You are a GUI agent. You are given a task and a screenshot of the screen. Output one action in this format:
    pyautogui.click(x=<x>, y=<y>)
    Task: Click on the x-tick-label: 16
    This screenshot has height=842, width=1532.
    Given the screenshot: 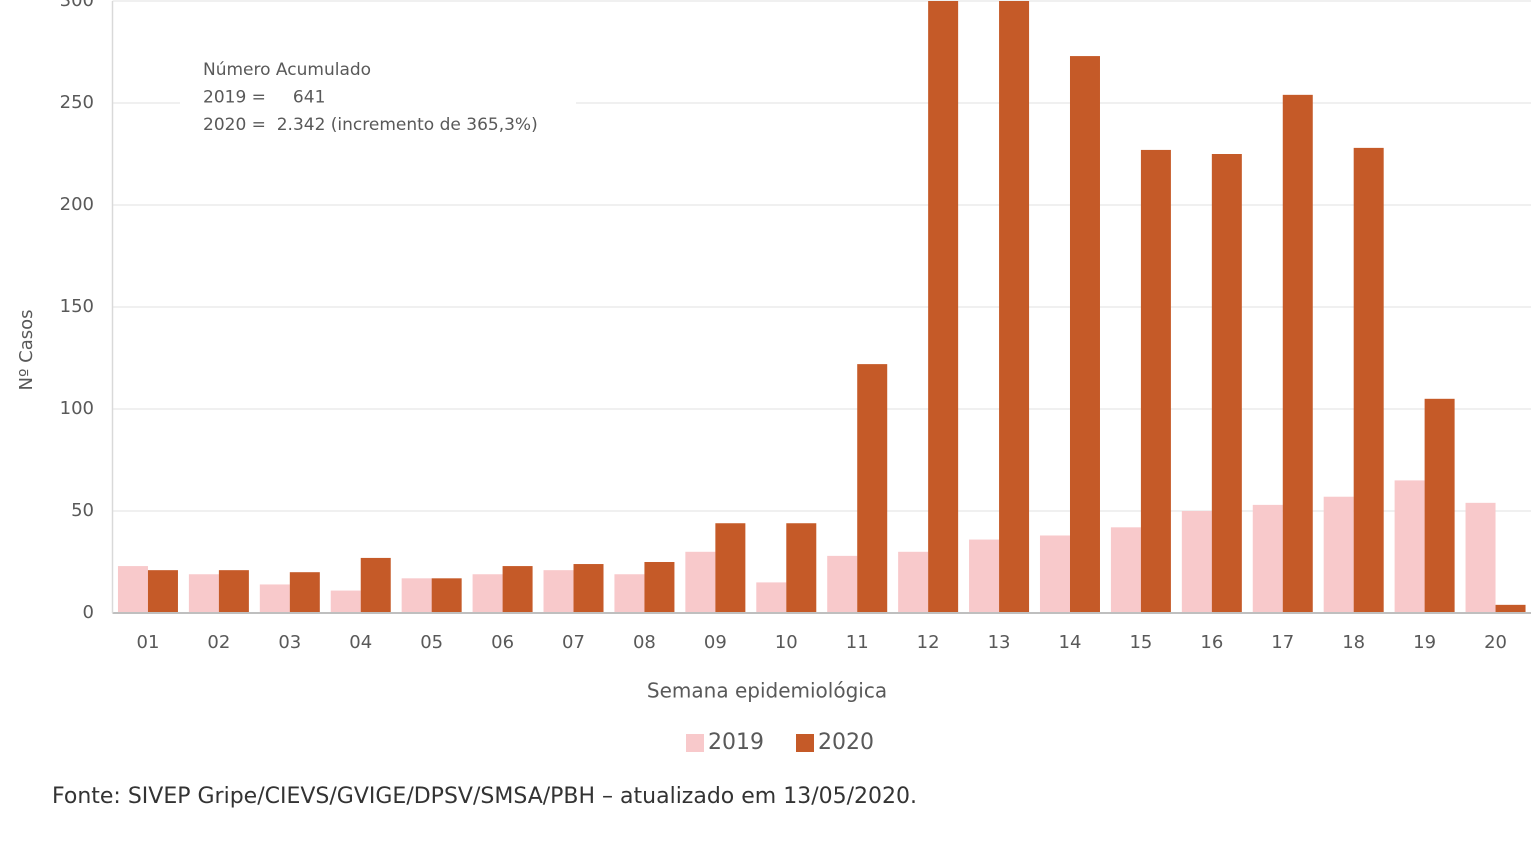 What is the action you would take?
    pyautogui.click(x=1211, y=642)
    